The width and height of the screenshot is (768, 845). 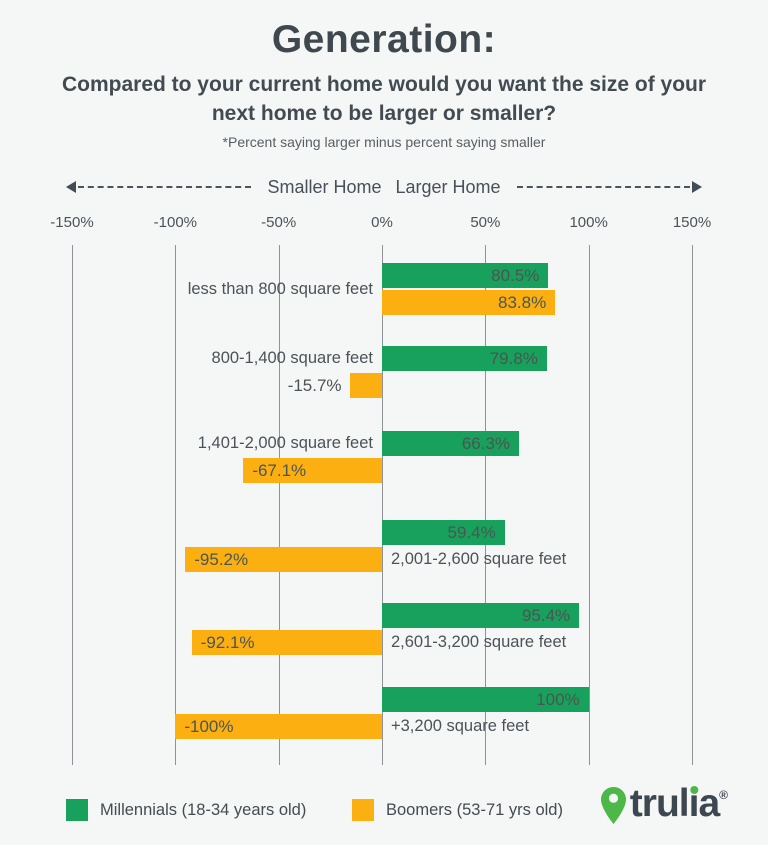 I want to click on smaller-home-label: Smaller Home, so click(x=324, y=186).